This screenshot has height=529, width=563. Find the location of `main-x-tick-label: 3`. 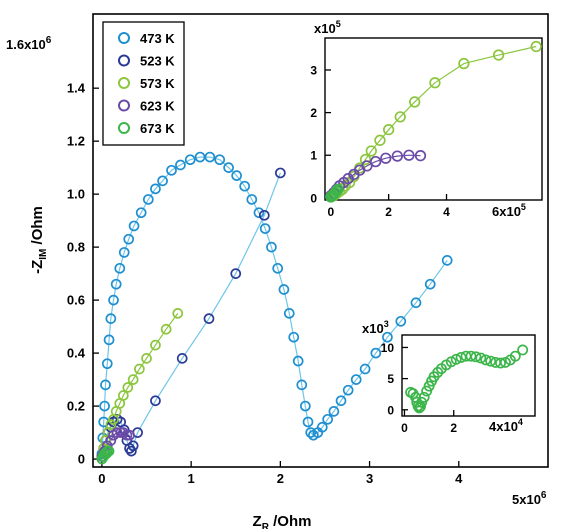

main-x-tick-label: 3 is located at coordinates (369, 478).